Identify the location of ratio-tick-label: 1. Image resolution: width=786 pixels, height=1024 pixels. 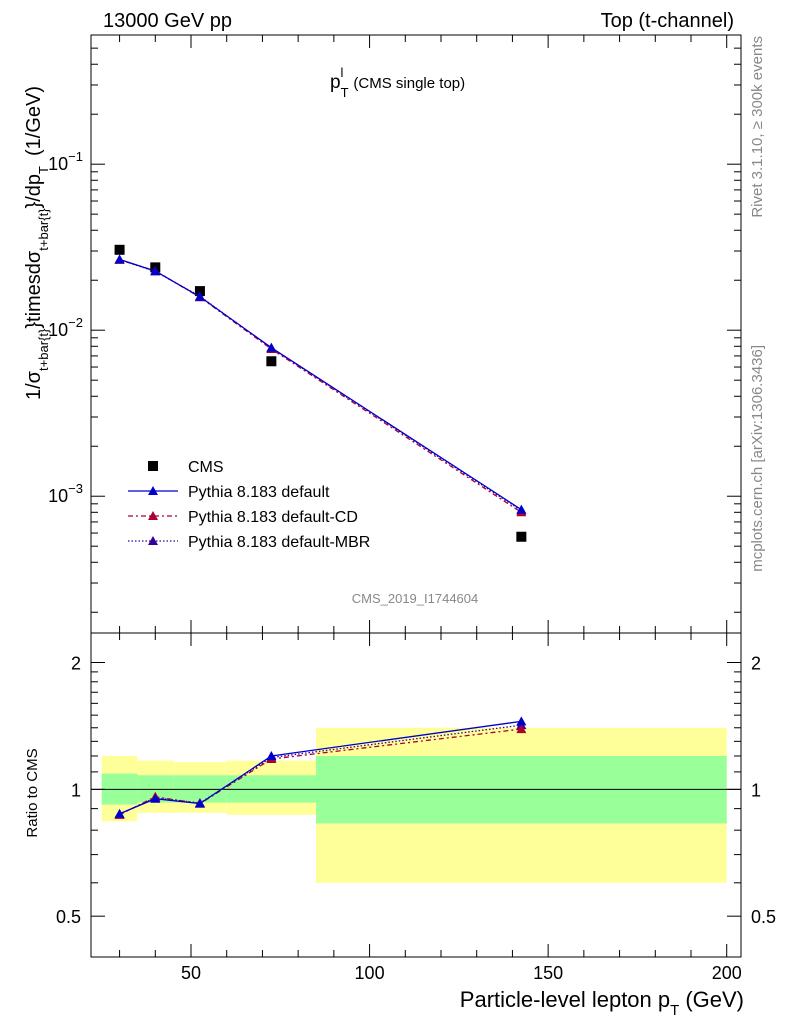
(76, 790).